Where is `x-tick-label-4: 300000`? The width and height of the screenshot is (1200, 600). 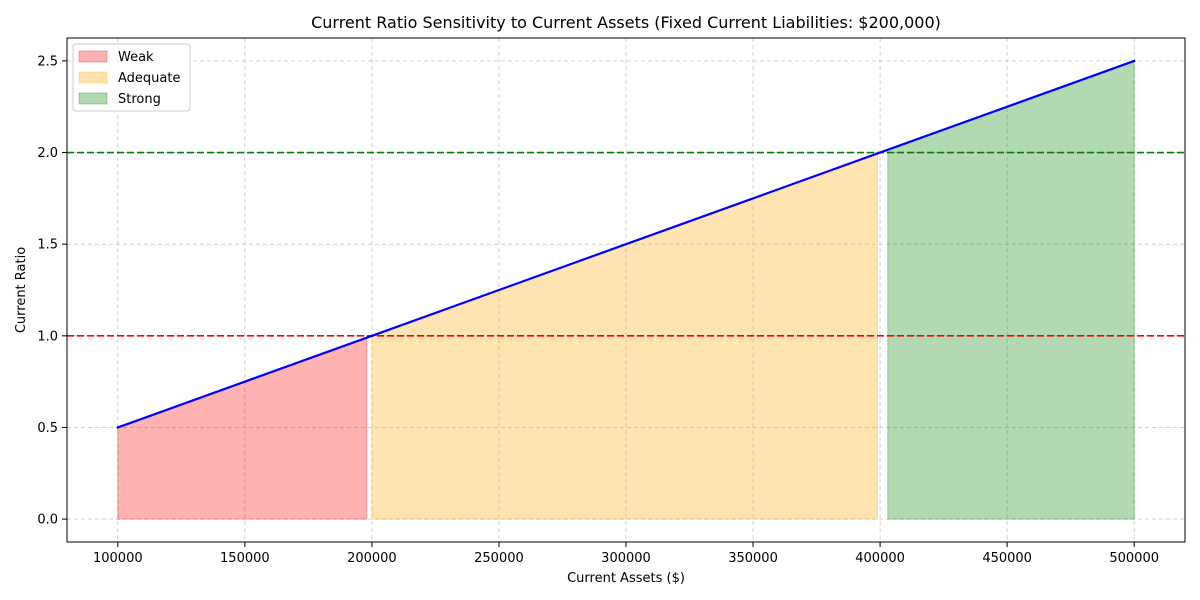
x-tick-label-4: 300000 is located at coordinates (626, 558).